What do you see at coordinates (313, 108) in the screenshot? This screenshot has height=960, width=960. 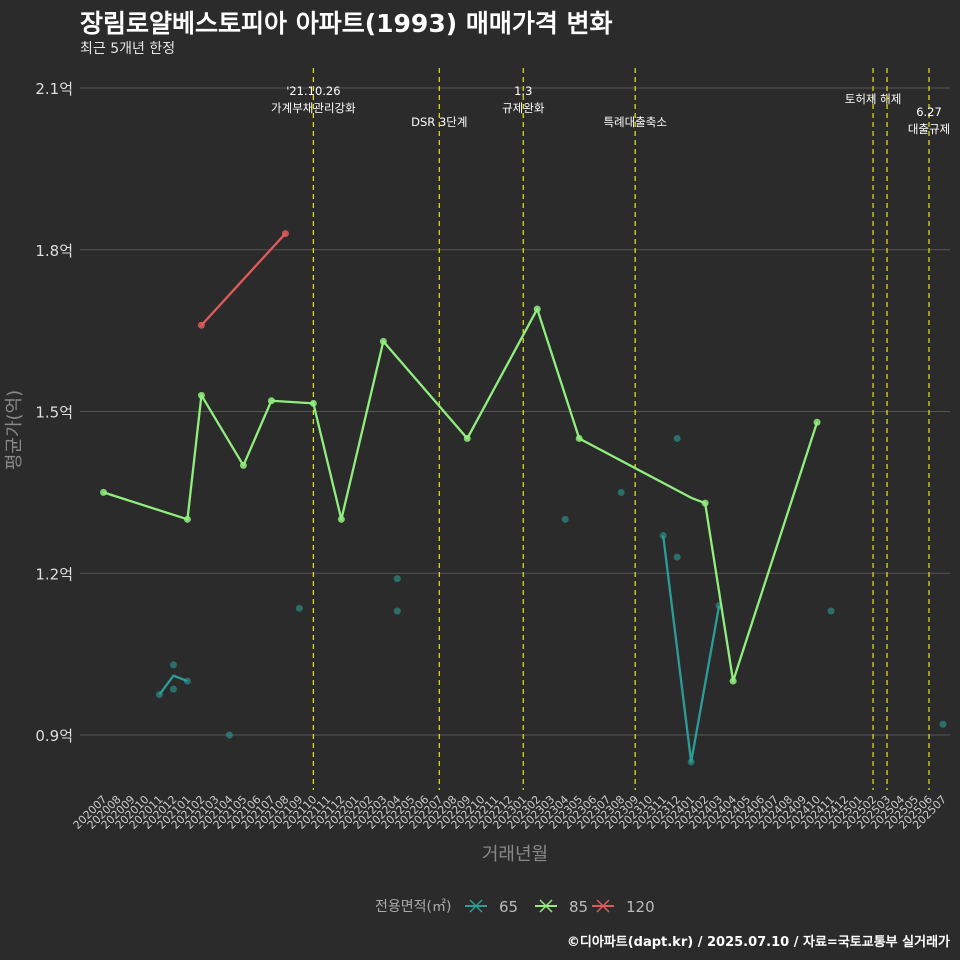 I see `event-label: 가계부채관리강화` at bounding box center [313, 108].